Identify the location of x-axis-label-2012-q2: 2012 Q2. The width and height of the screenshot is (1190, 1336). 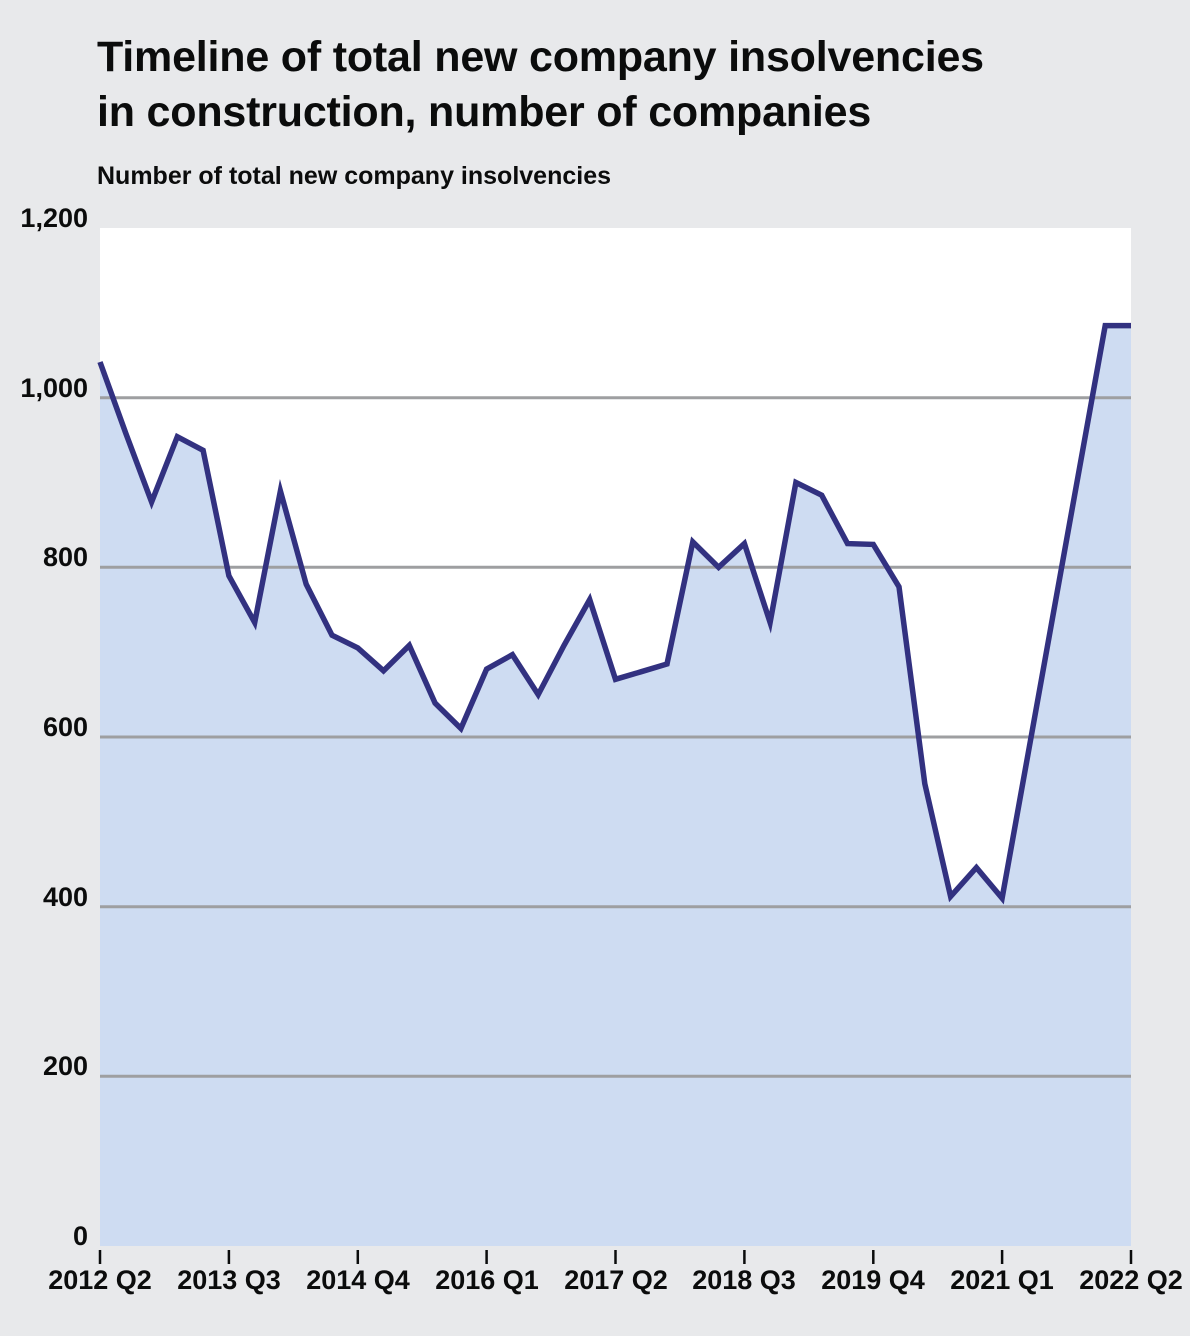
(100, 1280).